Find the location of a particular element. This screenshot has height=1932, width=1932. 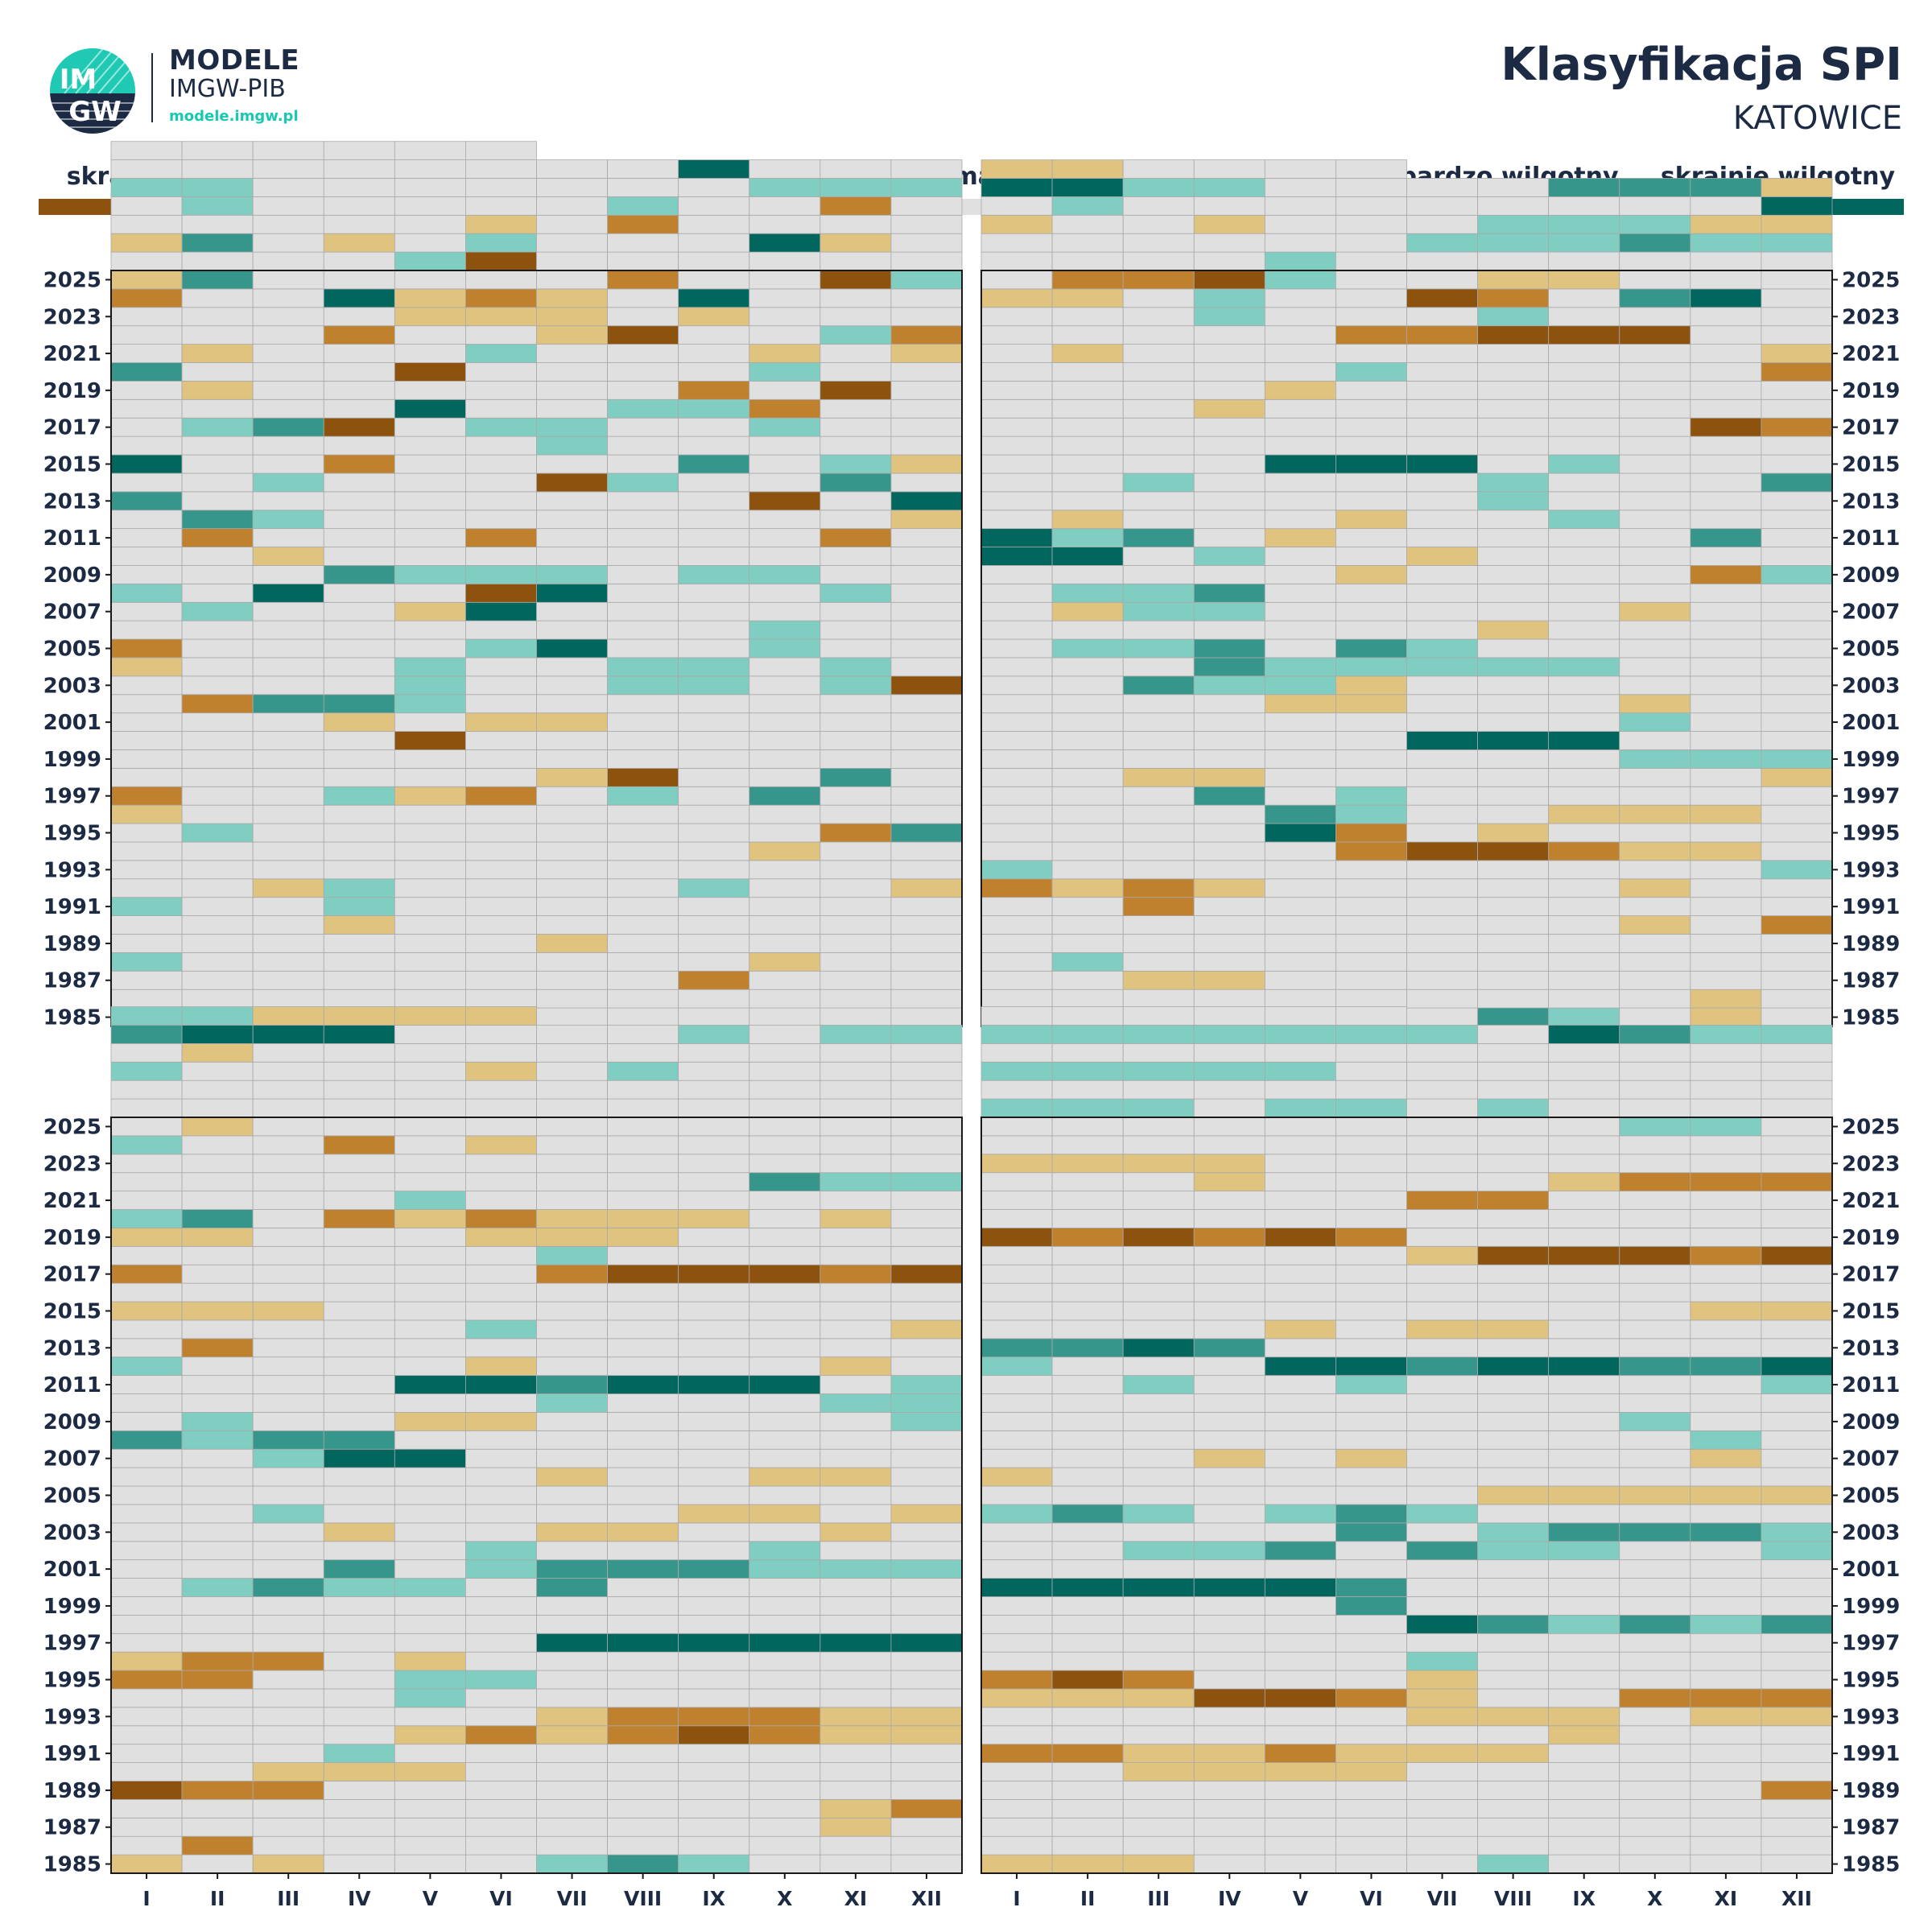

y-tick-label: 1991 is located at coordinates (72, 1754).